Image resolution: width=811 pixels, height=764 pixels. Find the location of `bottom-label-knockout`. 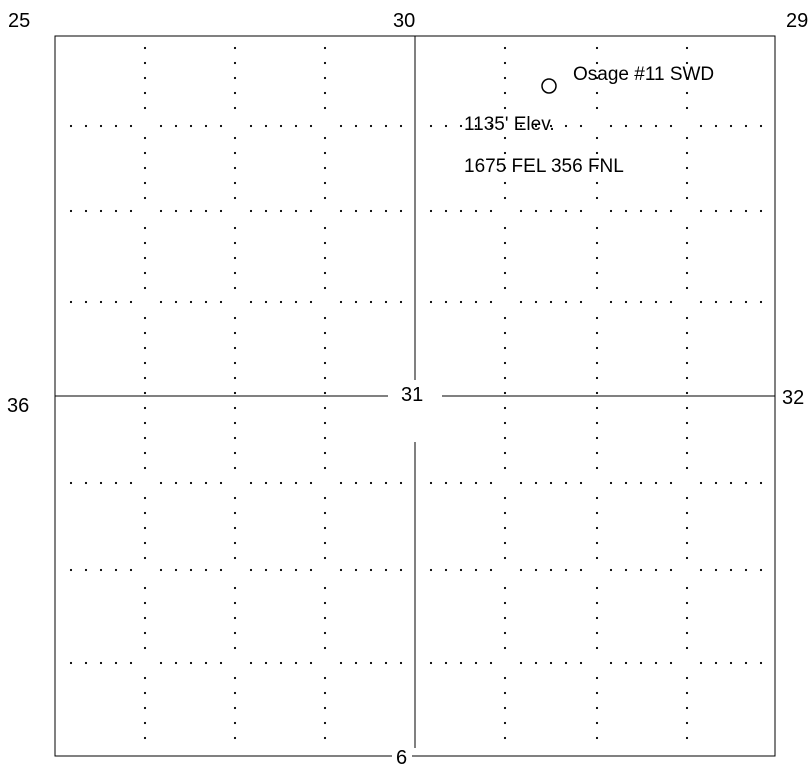

bottom-label-knockout is located at coordinates (402, 754).